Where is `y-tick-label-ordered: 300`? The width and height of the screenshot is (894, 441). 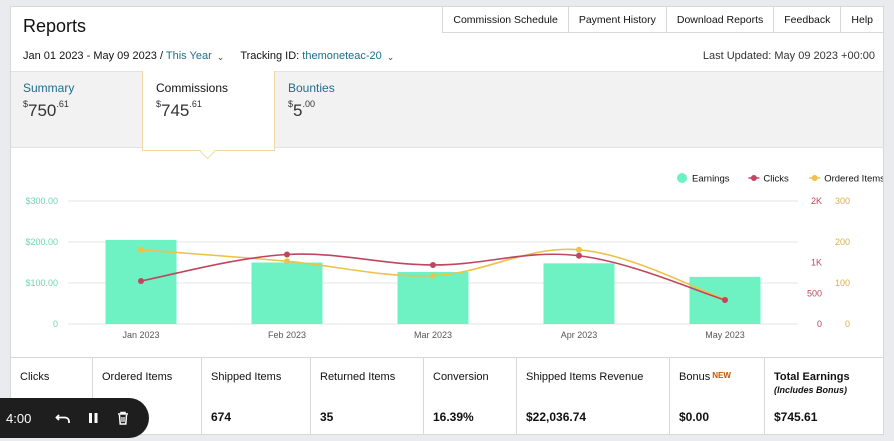 y-tick-label-ordered: 300 is located at coordinates (842, 201).